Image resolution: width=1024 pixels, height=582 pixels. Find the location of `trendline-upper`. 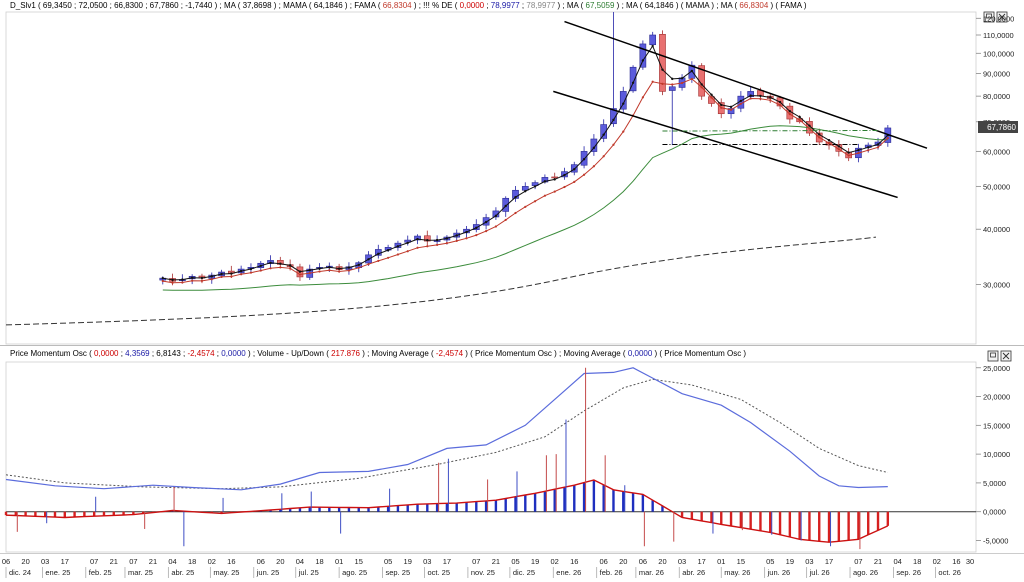

trendline-upper is located at coordinates (746, 84).